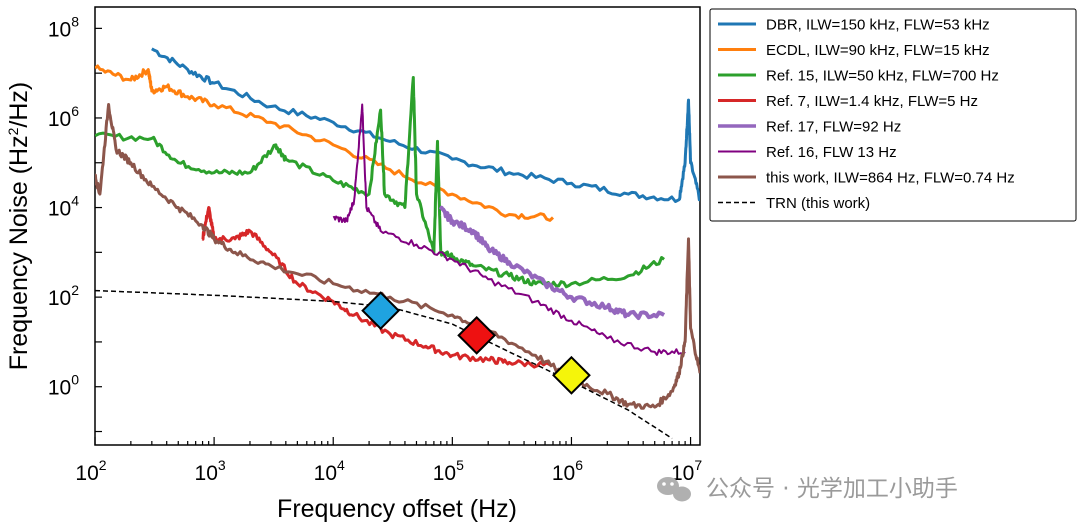 The height and width of the screenshot is (529, 1080). Describe the element at coordinates (832, 489) in the screenshot. I see `watermark-text: 公众号 · 光学加工小助手` at that location.